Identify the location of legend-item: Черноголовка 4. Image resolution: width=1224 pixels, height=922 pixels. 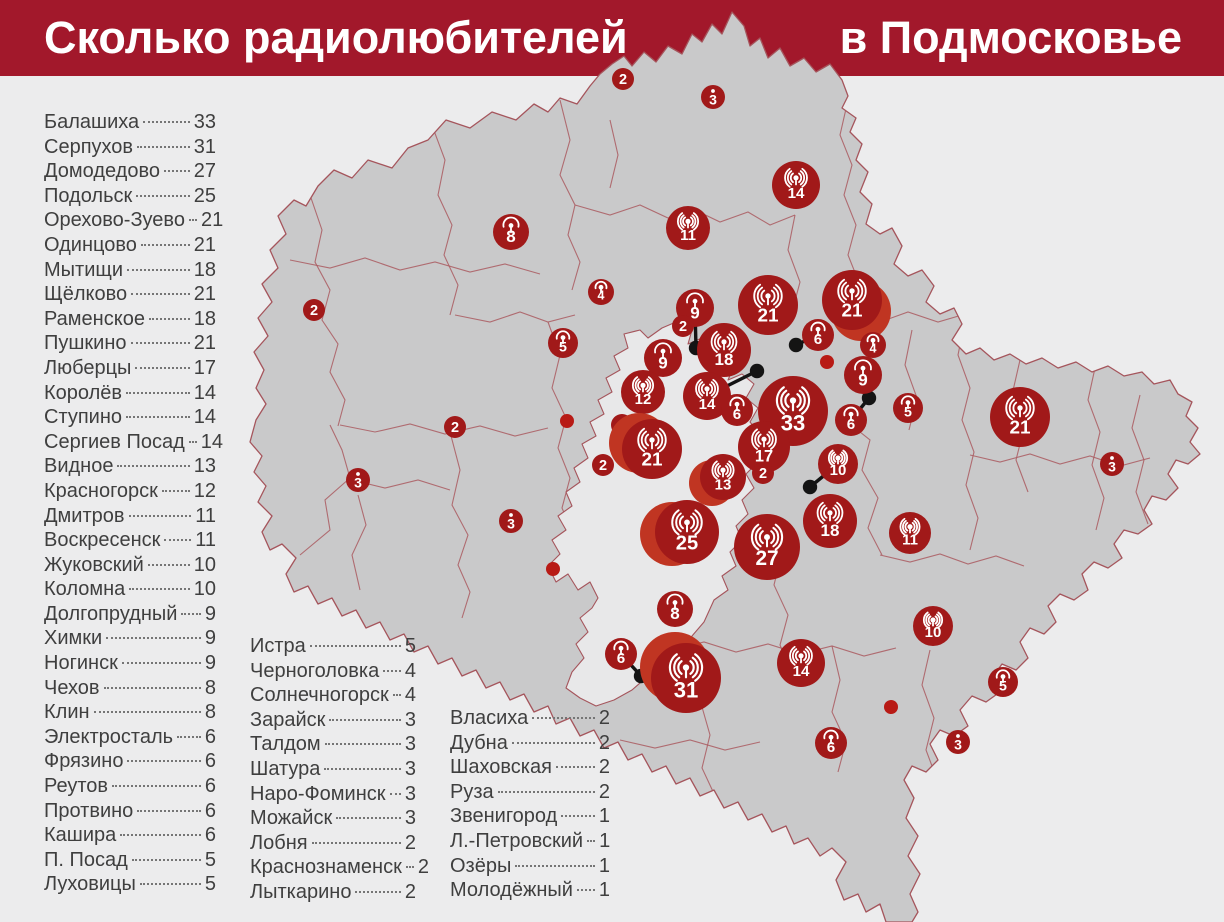
(333, 671).